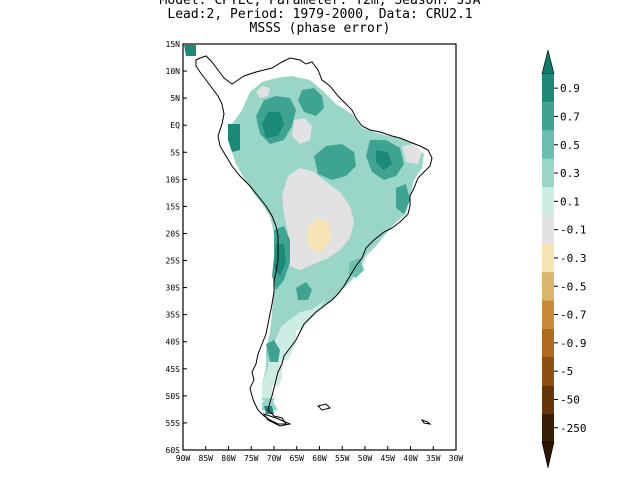 This screenshot has height=494, width=640. What do you see at coordinates (173, 44) in the screenshot?
I see `lat-tick-label: 15N` at bounding box center [173, 44].